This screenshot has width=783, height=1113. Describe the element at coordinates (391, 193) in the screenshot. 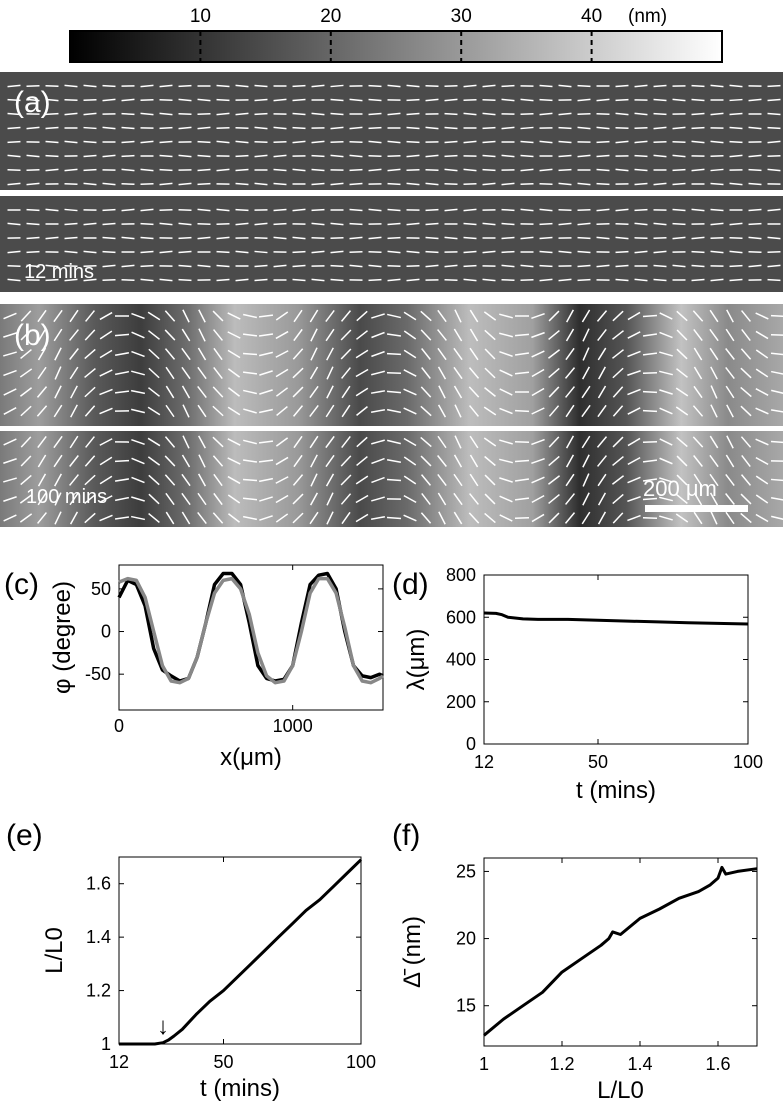

I see `panel-a-divider` at that location.